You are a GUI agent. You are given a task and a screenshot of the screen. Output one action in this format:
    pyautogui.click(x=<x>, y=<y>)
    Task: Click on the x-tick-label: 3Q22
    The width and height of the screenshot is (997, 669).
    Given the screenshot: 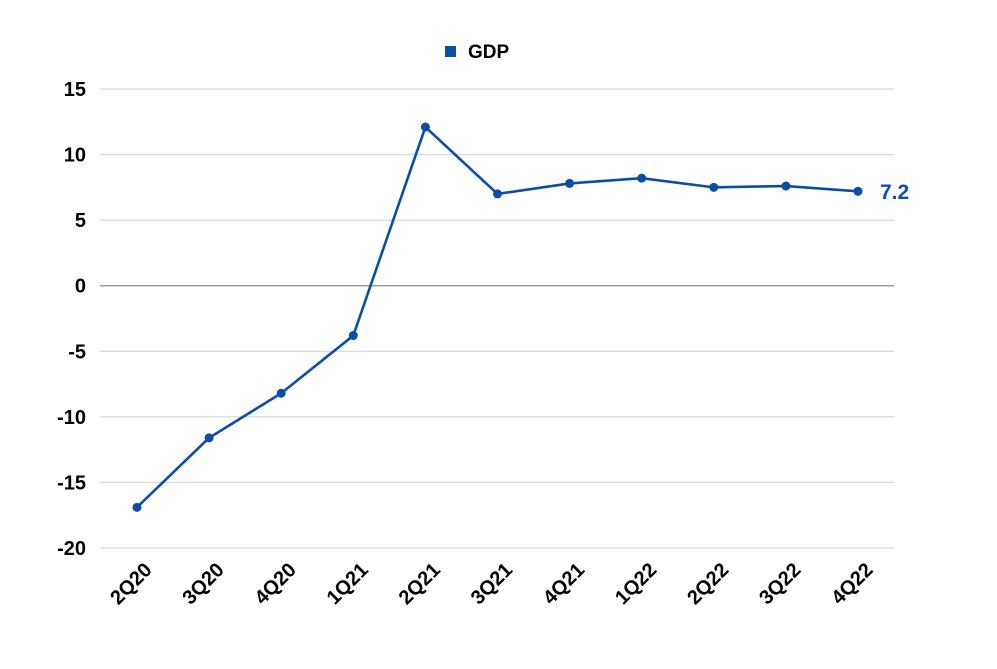 What is the action you would take?
    pyautogui.click(x=780, y=584)
    